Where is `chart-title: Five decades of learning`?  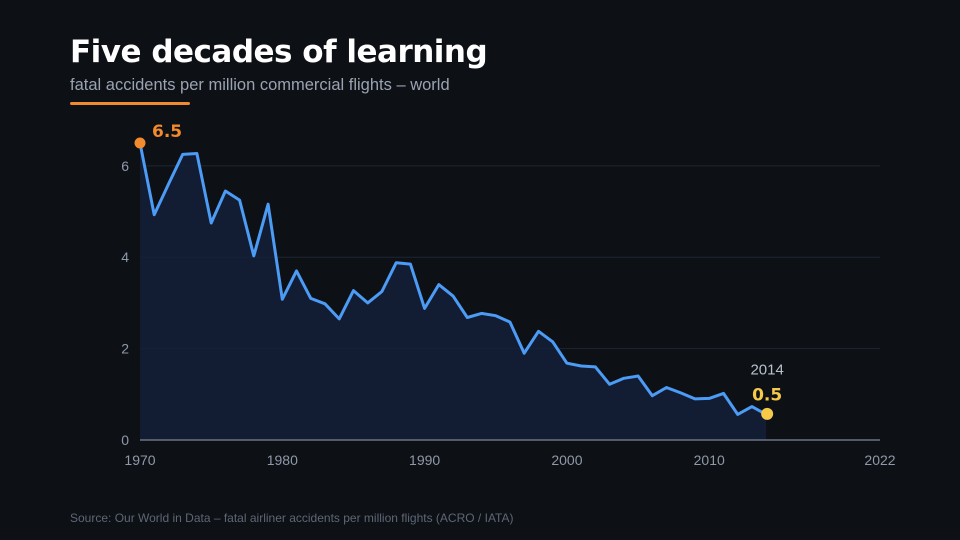 chart-title: Five decades of learning is located at coordinates (279, 52).